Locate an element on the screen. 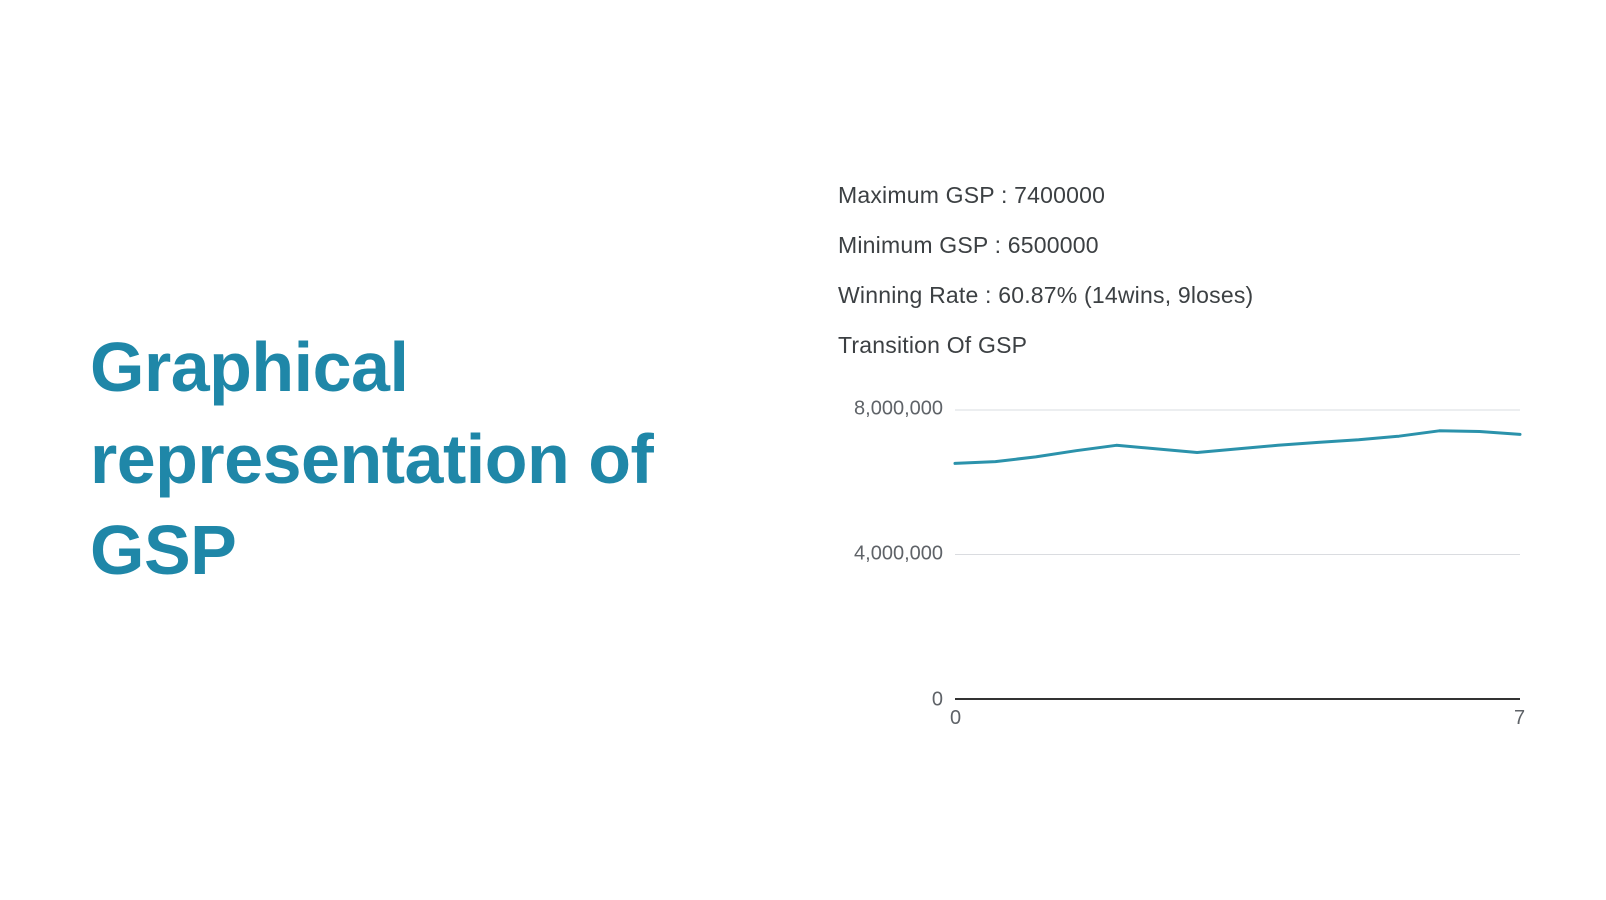 The height and width of the screenshot is (900, 1606). chart-title: Transition Of GSP is located at coordinates (933, 345).